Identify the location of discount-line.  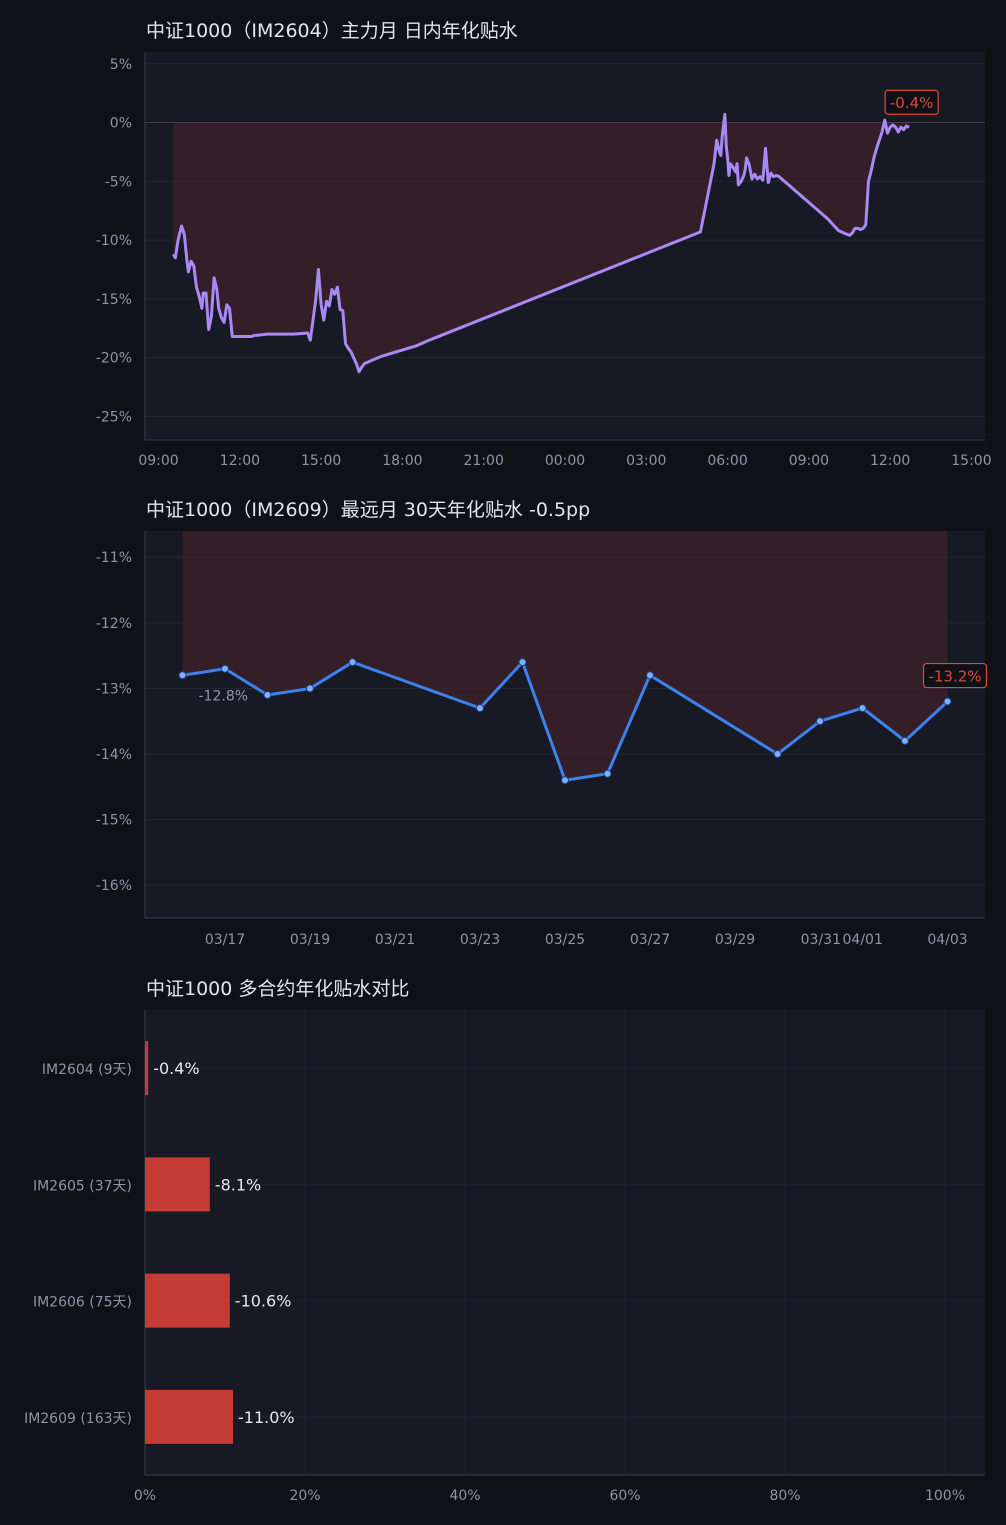
(541, 243).